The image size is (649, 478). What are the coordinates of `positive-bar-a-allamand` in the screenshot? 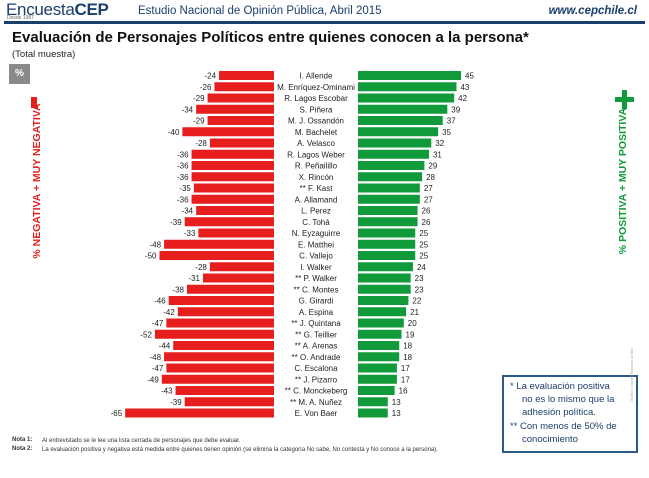 It's located at (389, 199).